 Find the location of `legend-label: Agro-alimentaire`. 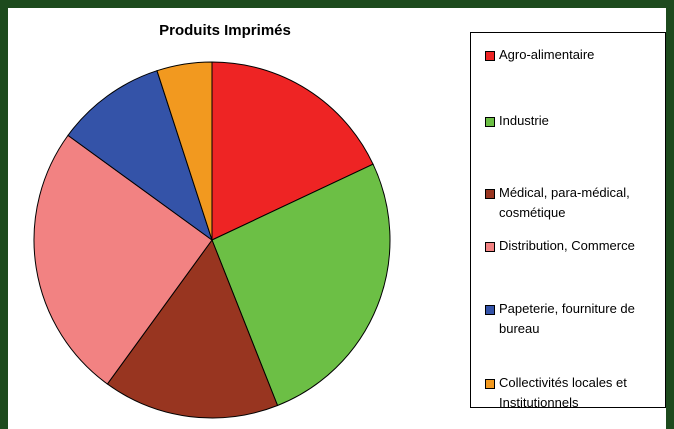

legend-label: Agro-alimentaire is located at coordinates (547, 54).